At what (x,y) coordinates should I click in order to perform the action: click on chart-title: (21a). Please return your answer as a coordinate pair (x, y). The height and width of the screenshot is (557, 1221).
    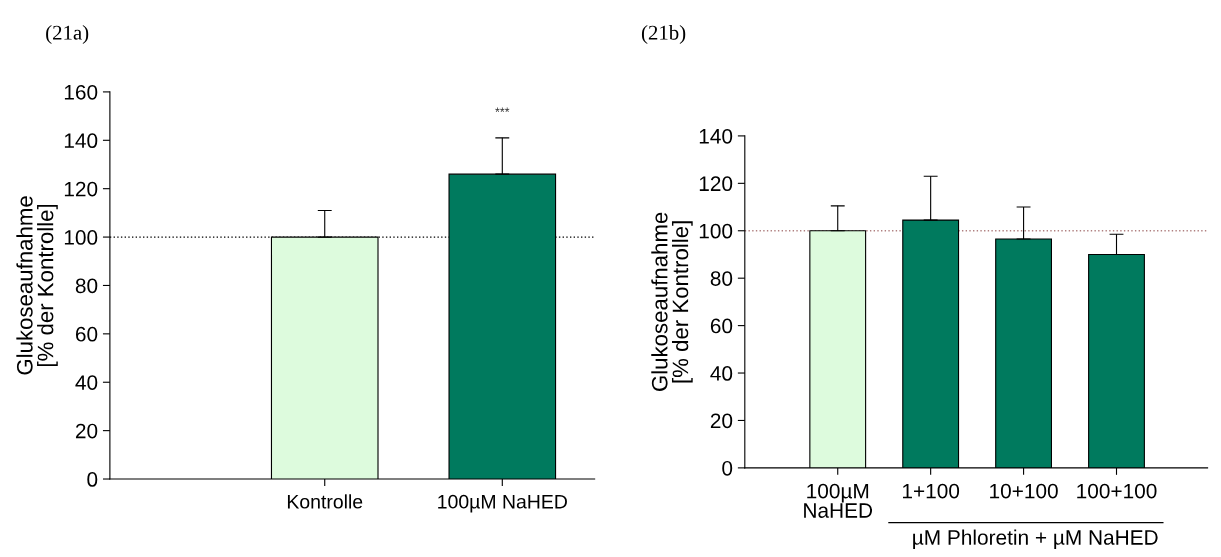
    Looking at the image, I should click on (67, 34).